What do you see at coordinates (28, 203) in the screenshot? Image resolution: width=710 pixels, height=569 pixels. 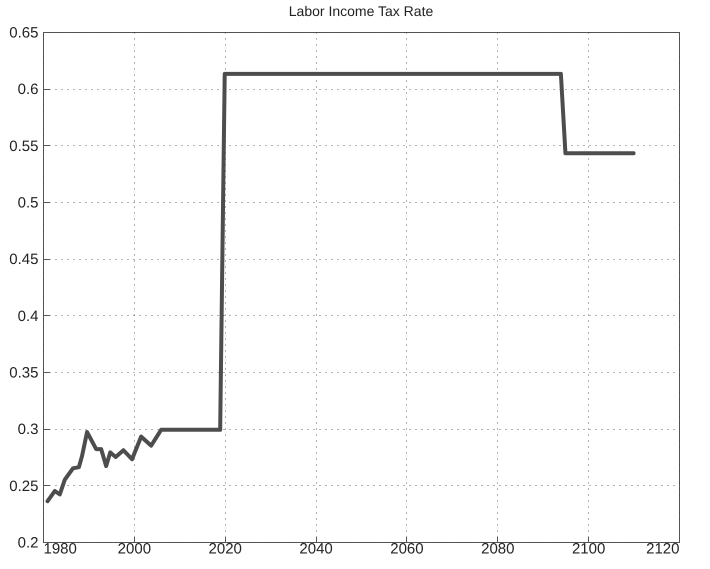 I see `y-tick-label: 0.5` at bounding box center [28, 203].